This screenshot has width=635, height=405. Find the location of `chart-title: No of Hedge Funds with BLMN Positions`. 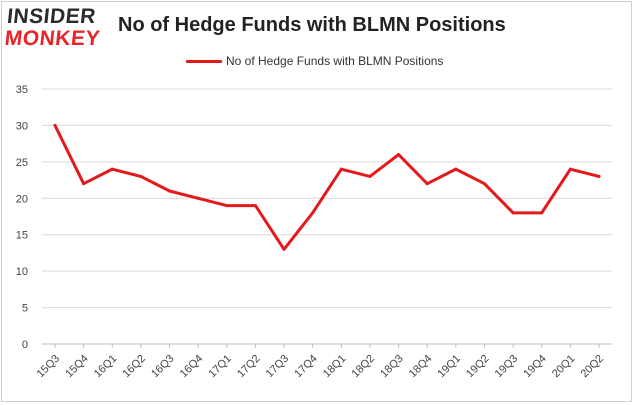

chart-title: No of Hedge Funds with BLMN Positions is located at coordinates (312, 25).